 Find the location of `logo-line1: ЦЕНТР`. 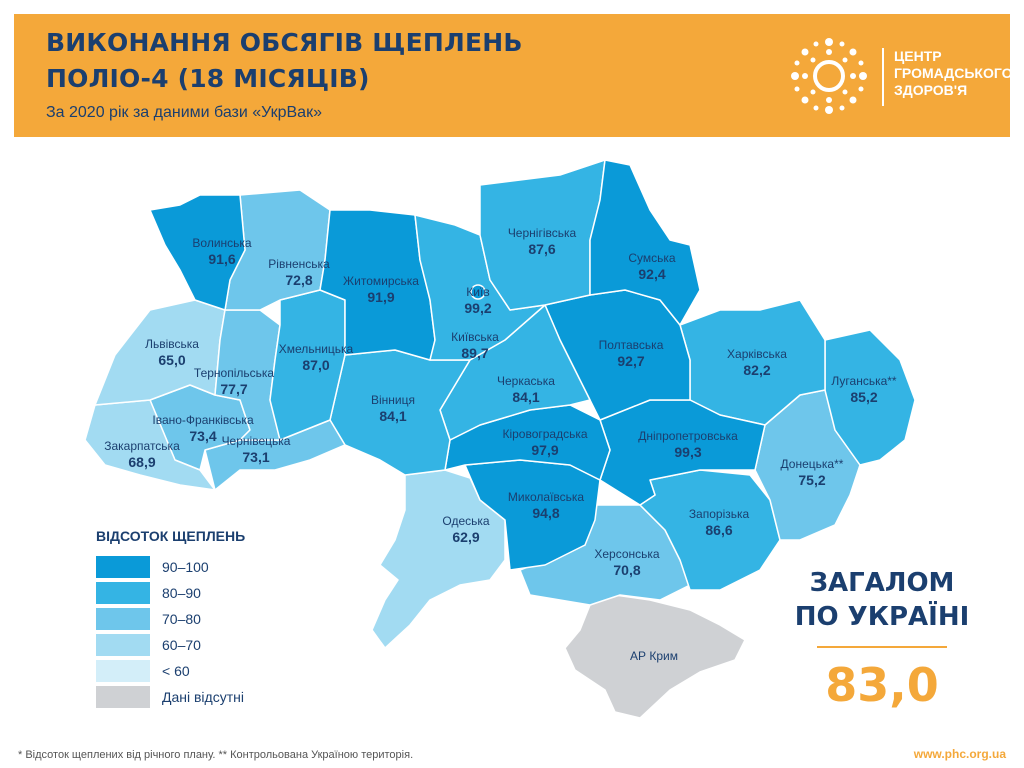

logo-line1: ЦЕНТР is located at coordinates (918, 56).